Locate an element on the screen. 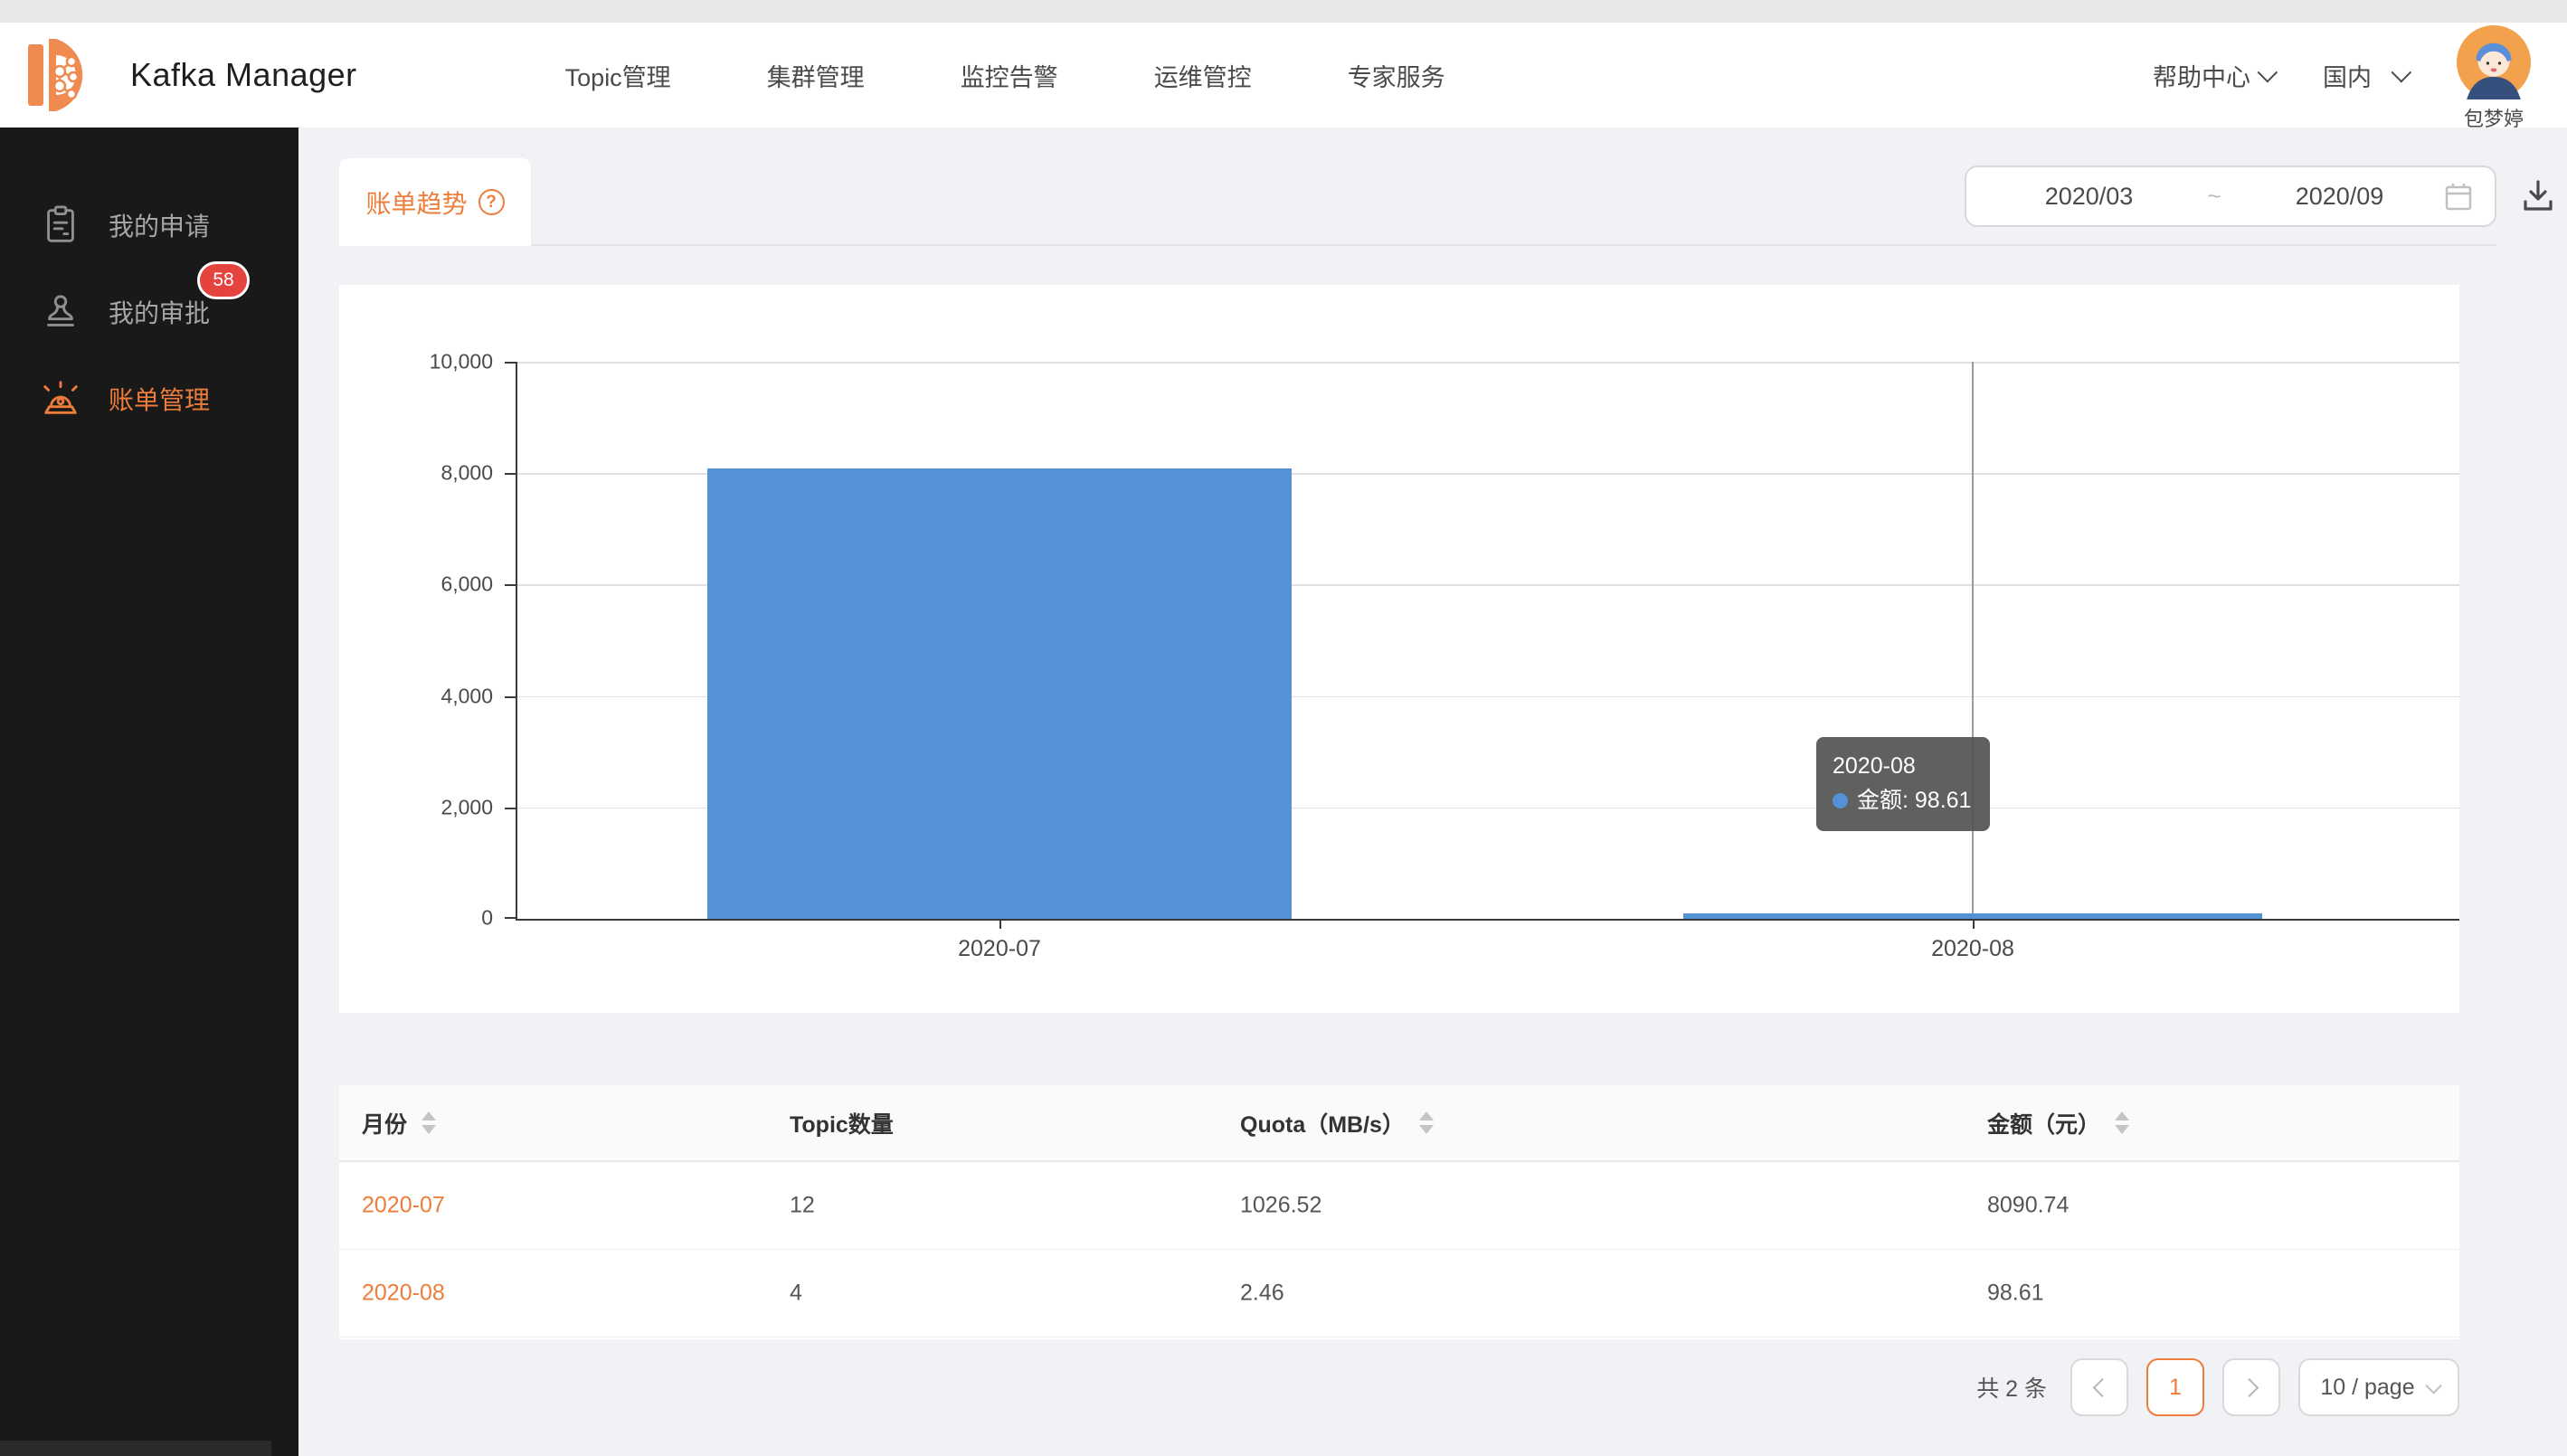 The image size is (2567, 1456). chart-tooltip: 2020-08 金额: 98.61 is located at coordinates (1903, 784).